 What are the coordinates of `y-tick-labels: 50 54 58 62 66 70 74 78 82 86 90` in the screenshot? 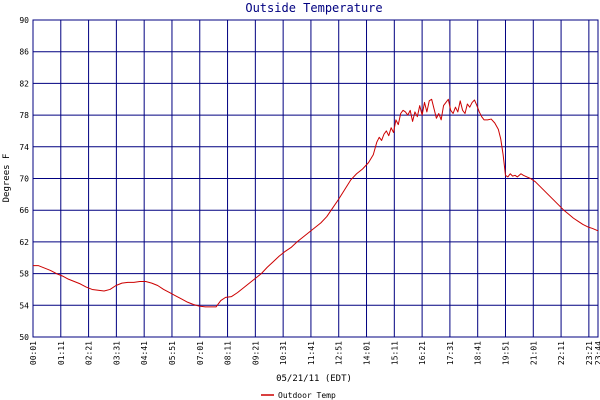 It's located at (24, 179).